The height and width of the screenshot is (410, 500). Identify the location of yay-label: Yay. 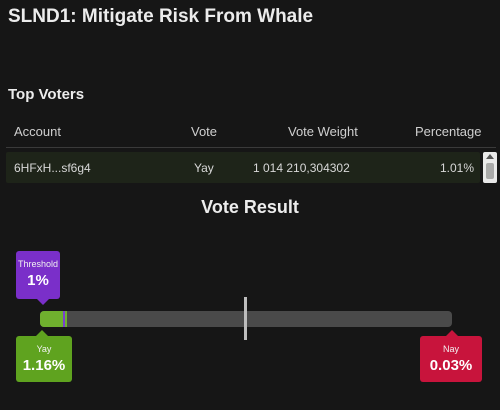
(44, 349).